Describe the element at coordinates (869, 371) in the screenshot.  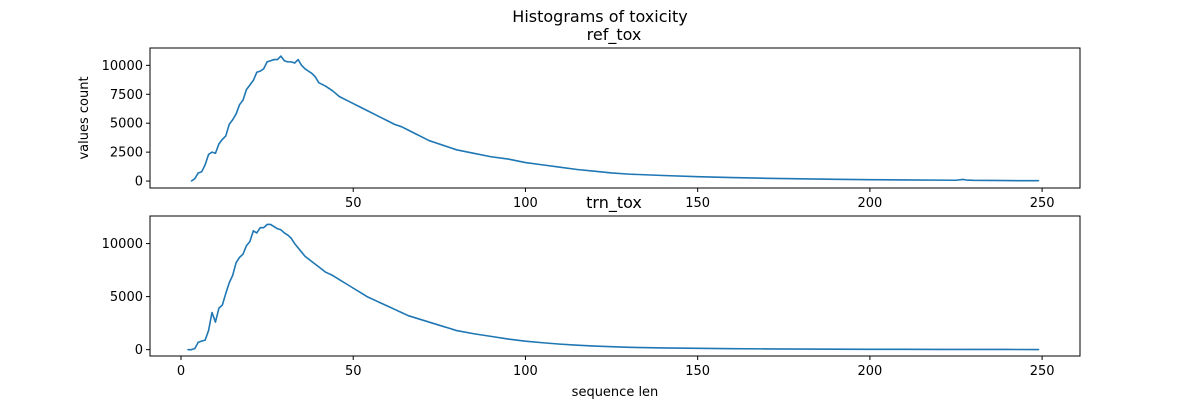
I see `x-tick-label: 200` at that location.